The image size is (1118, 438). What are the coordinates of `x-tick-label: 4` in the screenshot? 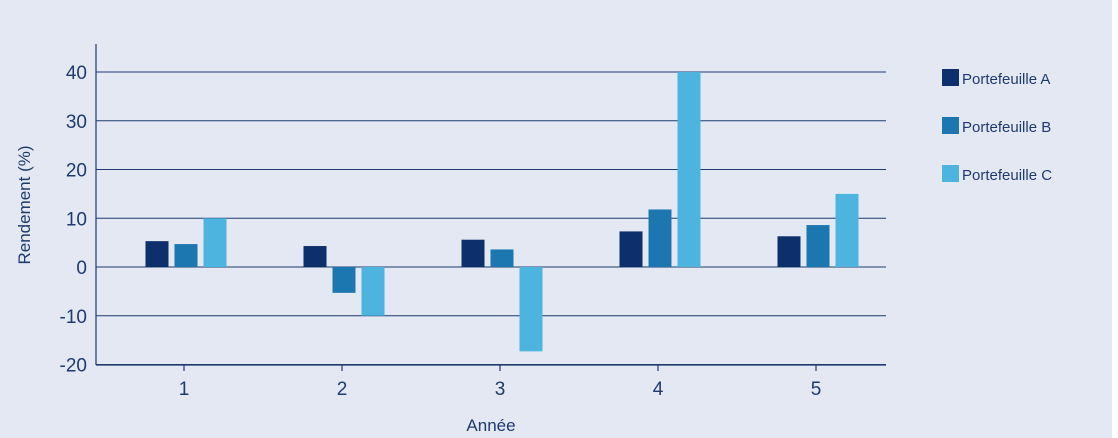 It's located at (658, 389).